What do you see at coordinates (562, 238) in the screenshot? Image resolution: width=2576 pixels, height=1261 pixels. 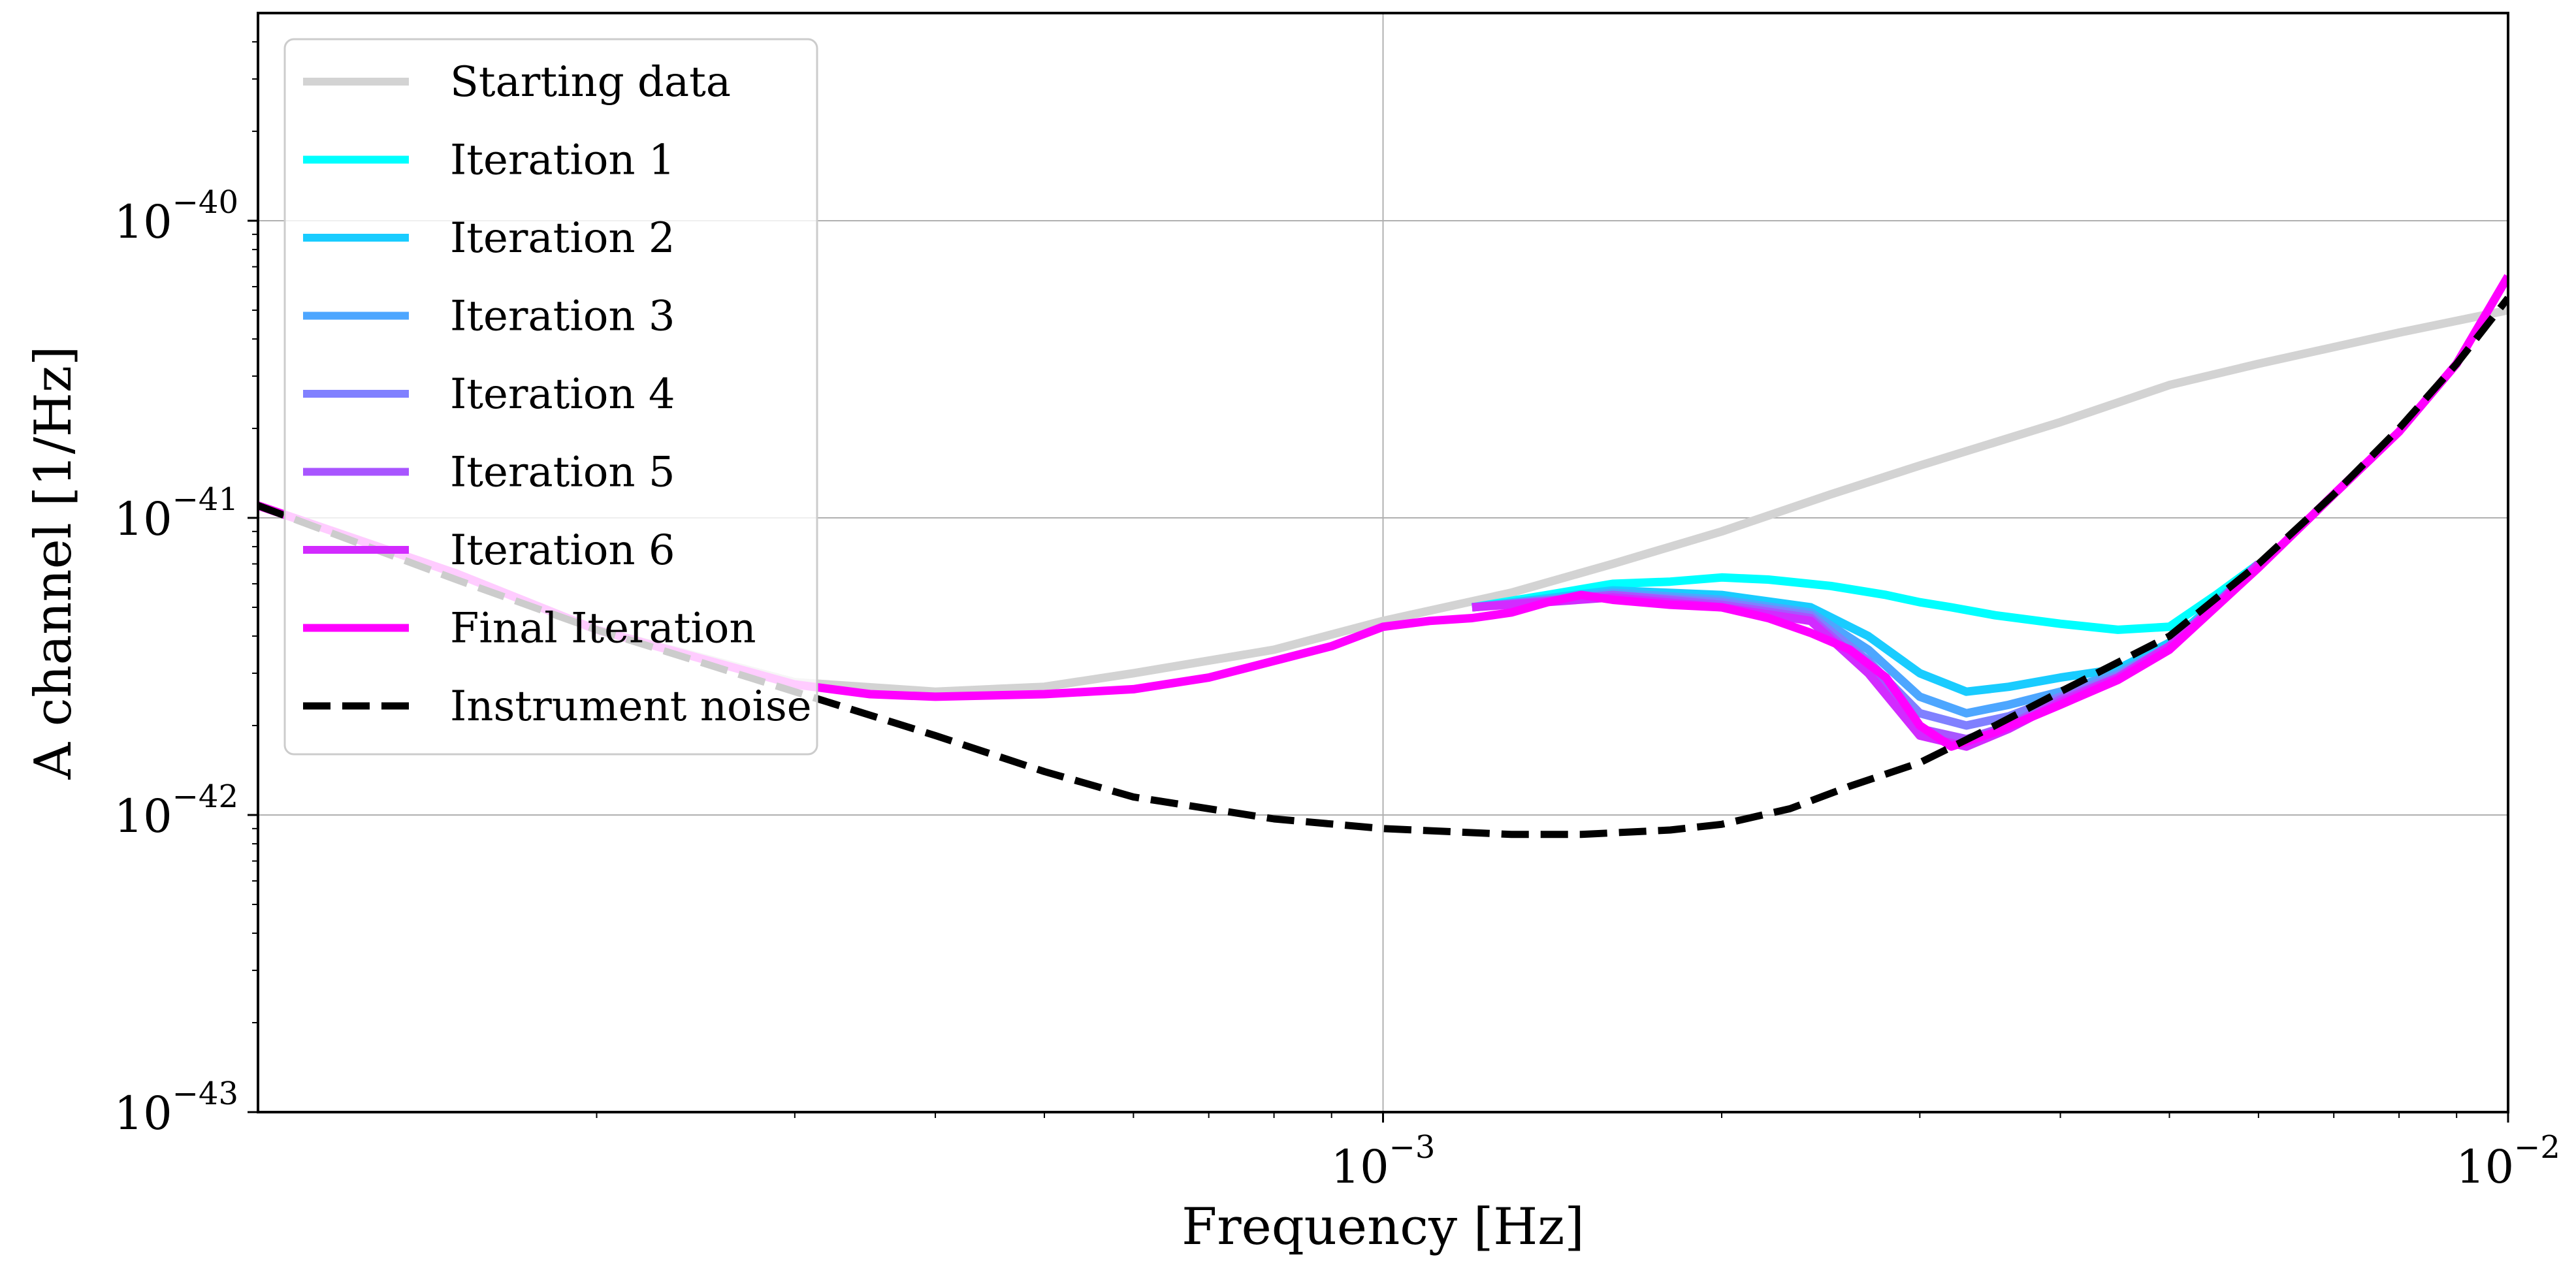 I see `legend-label-iteration-2: Iteration 2` at bounding box center [562, 238].